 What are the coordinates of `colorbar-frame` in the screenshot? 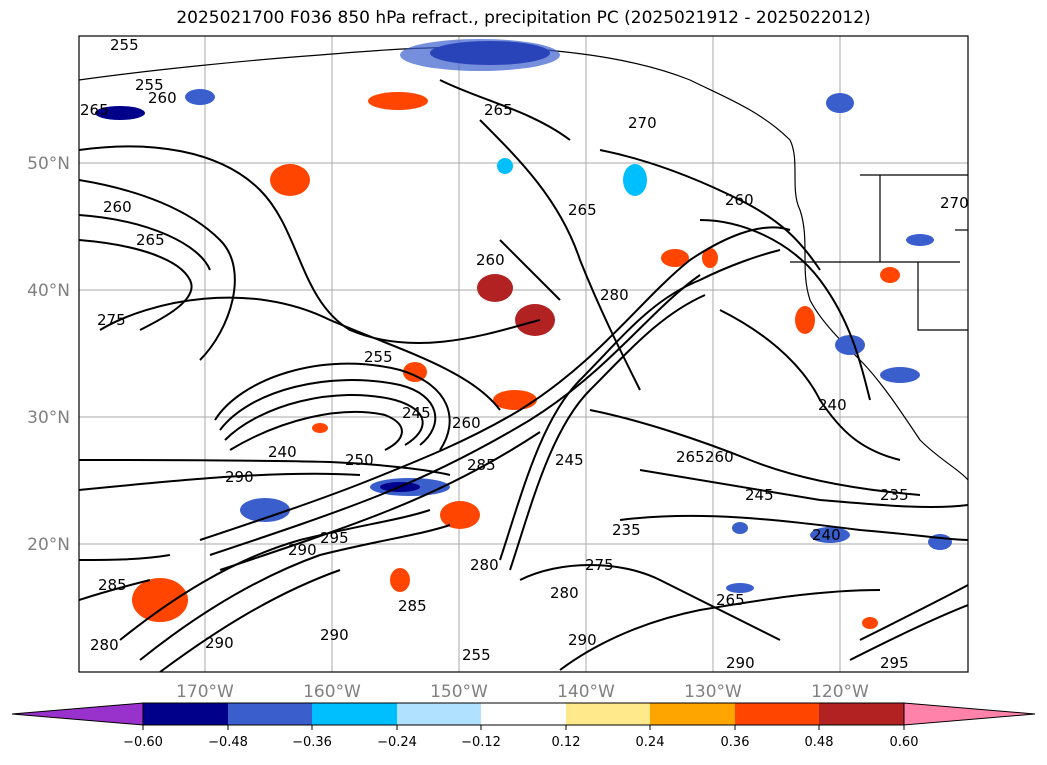 It's located at (523, 714).